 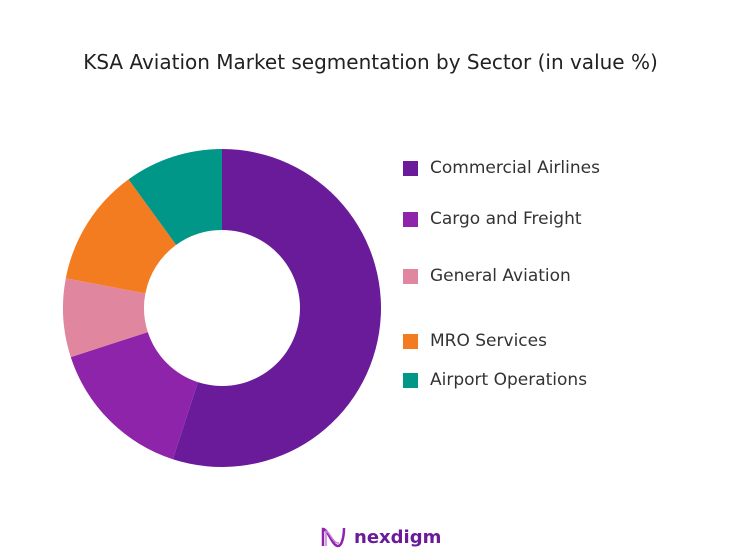 I want to click on legend-item: Cargo and Freight, so click(x=492, y=219).